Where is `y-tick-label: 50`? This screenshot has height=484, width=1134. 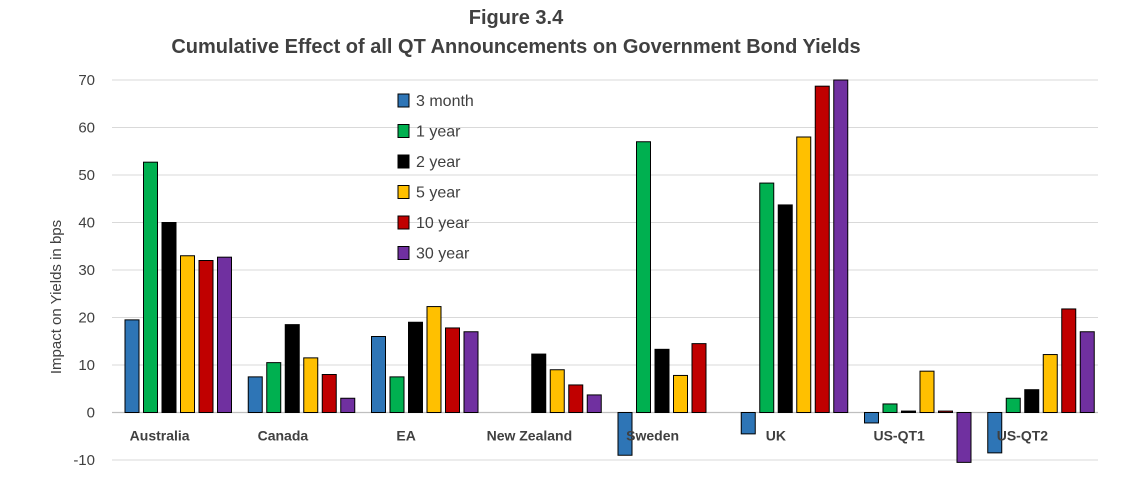
y-tick-label: 50 is located at coordinates (86, 175).